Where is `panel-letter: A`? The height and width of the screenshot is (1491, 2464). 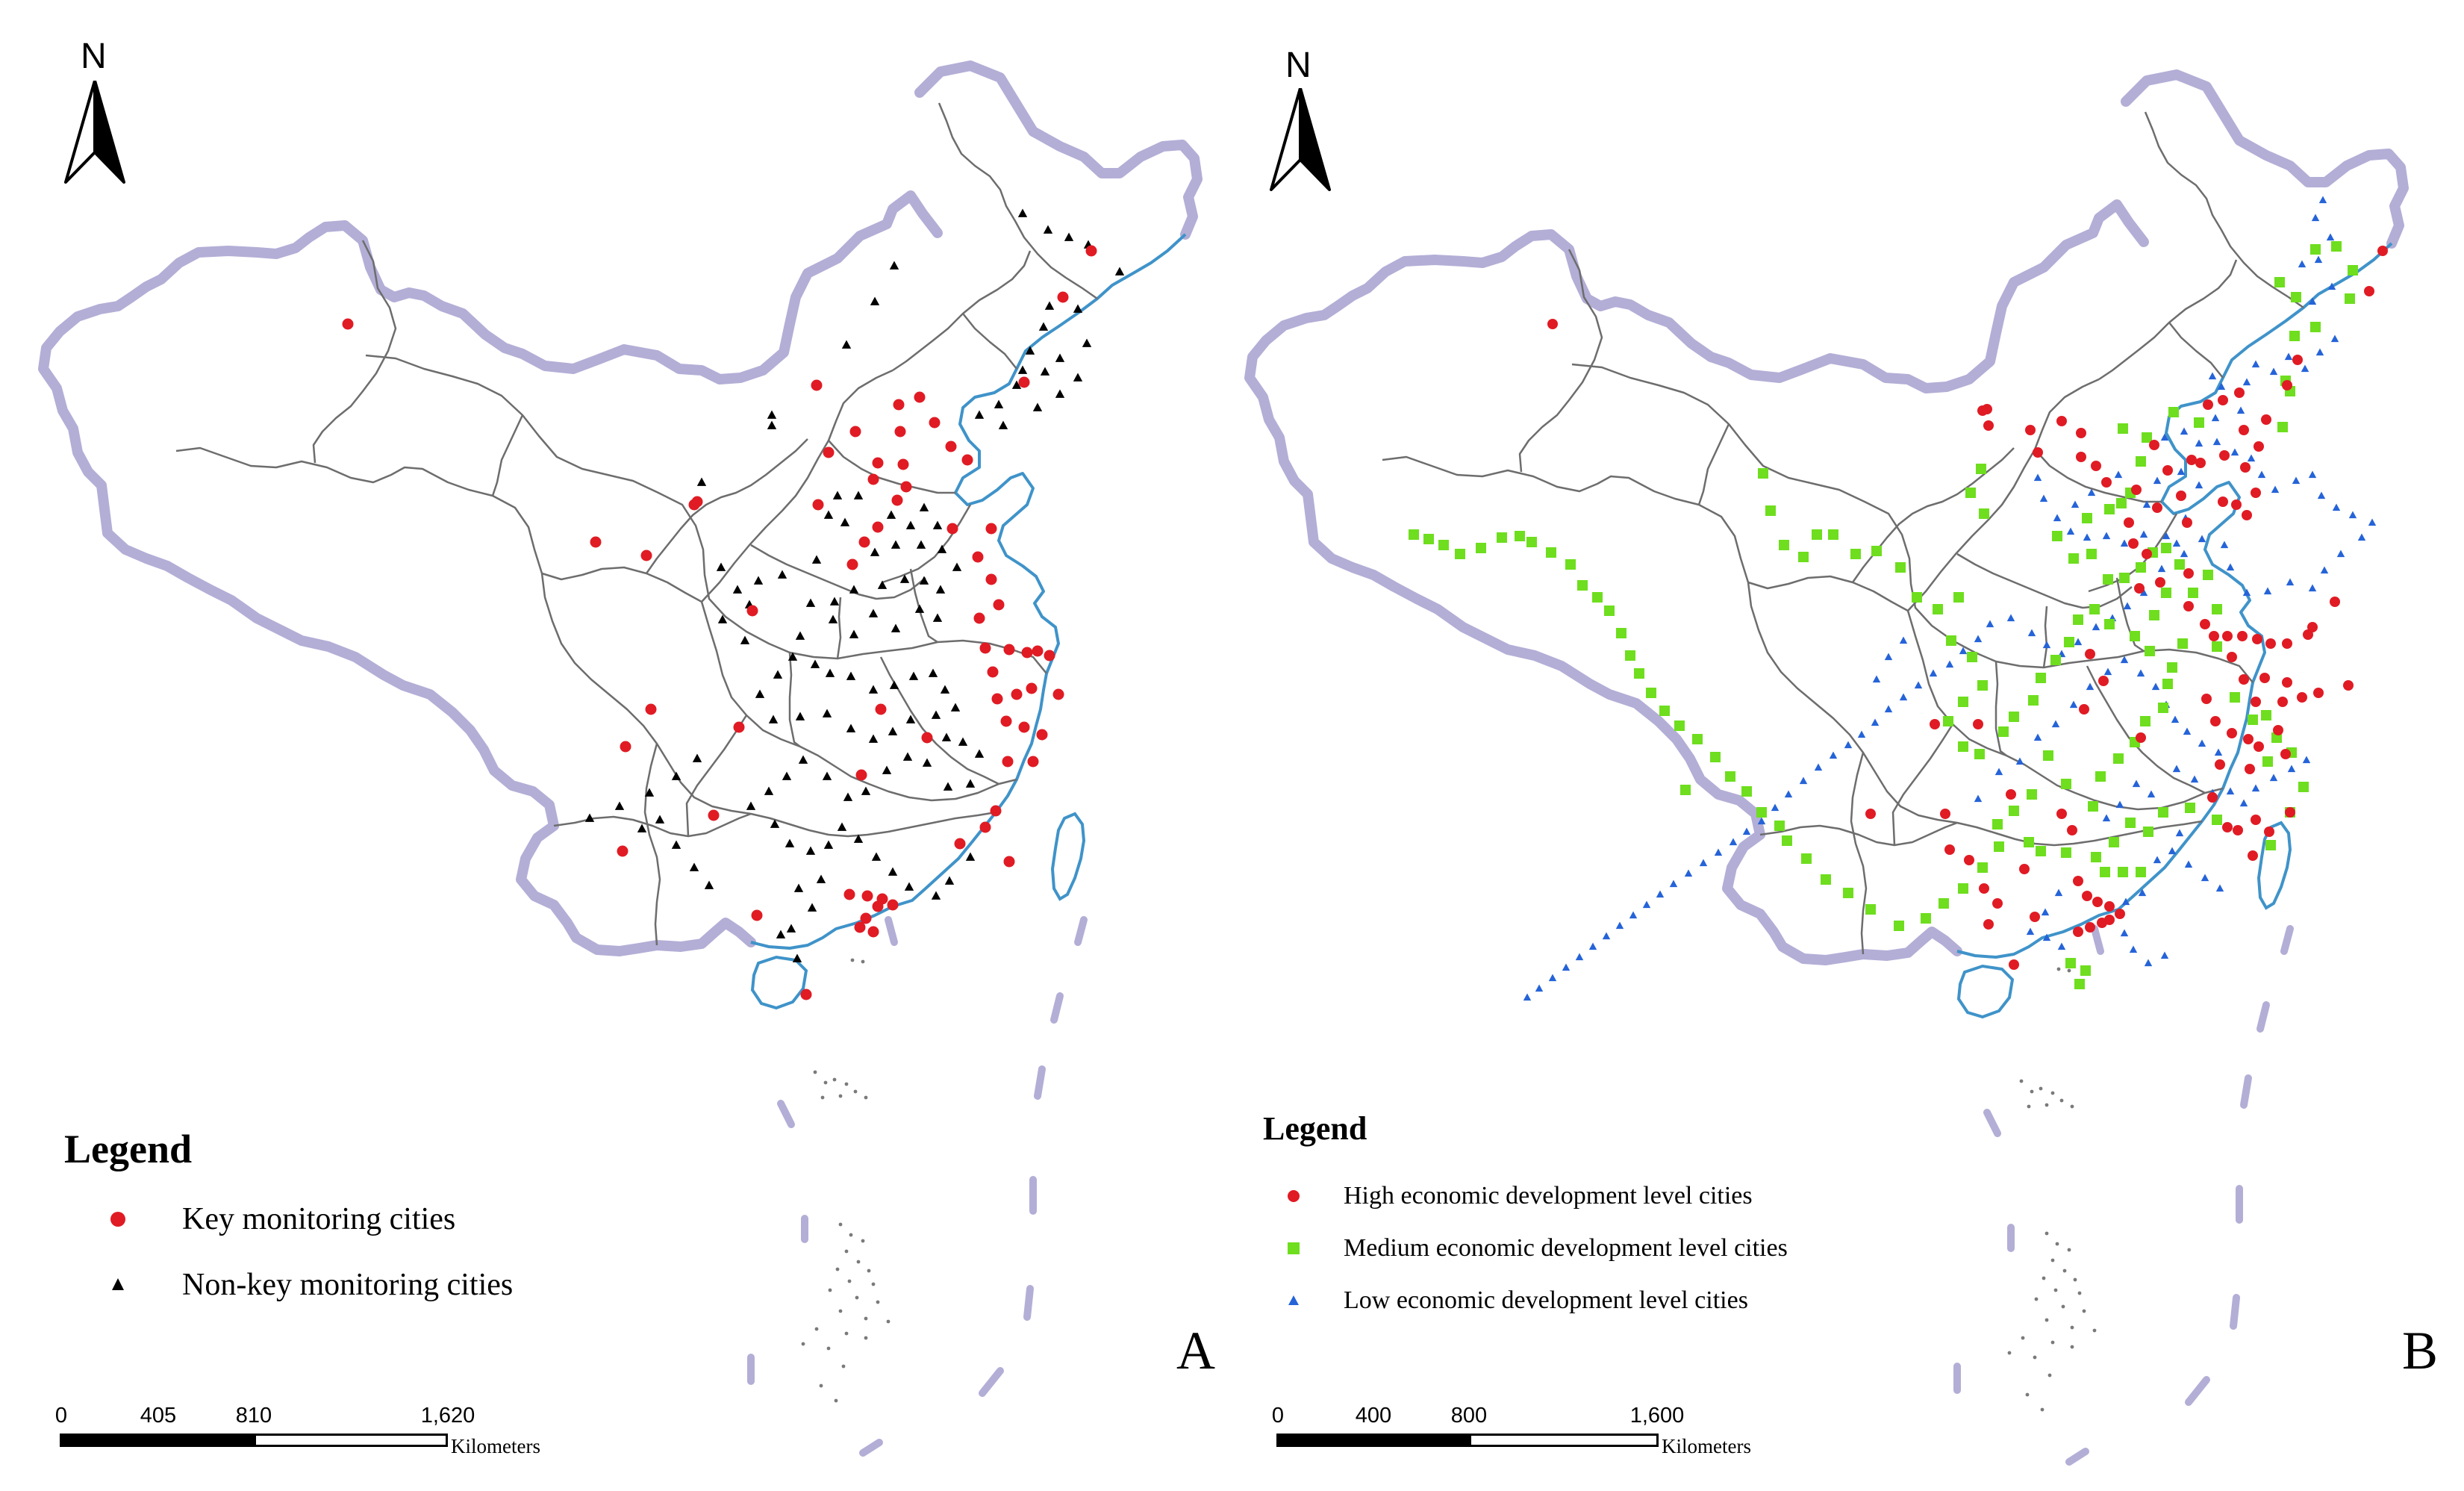 panel-letter: A is located at coordinates (1195, 1351).